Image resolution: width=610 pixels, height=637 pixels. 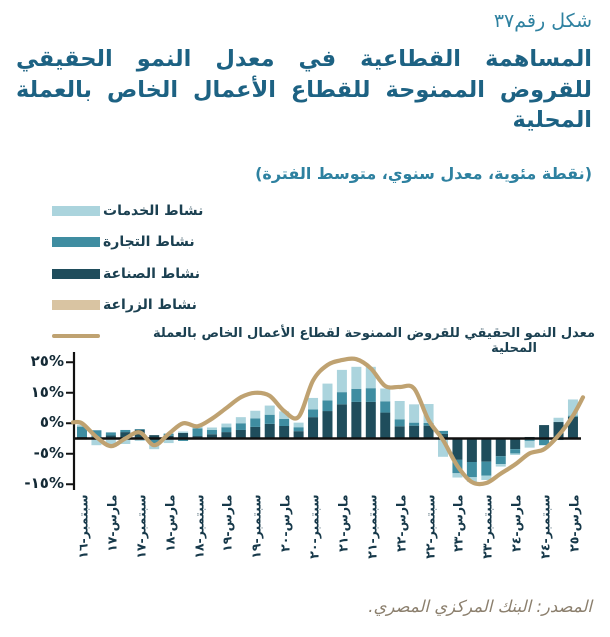 I want to click on y-tick-label: ٢٥%, so click(x=47, y=361).